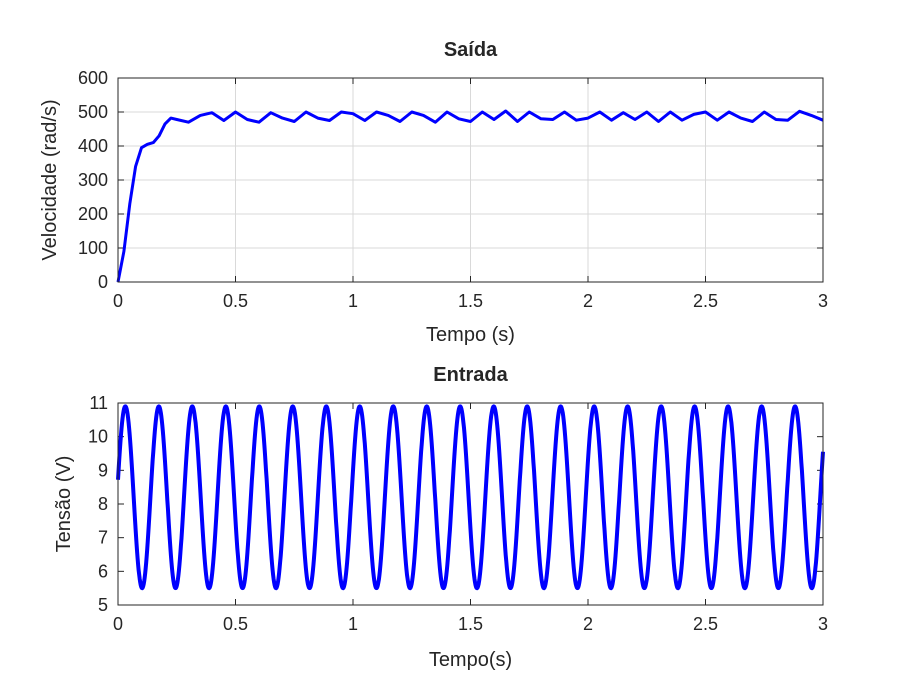 The image size is (909, 680). What do you see at coordinates (103, 538) in the screenshot?
I see `y-tick-label: 7` at bounding box center [103, 538].